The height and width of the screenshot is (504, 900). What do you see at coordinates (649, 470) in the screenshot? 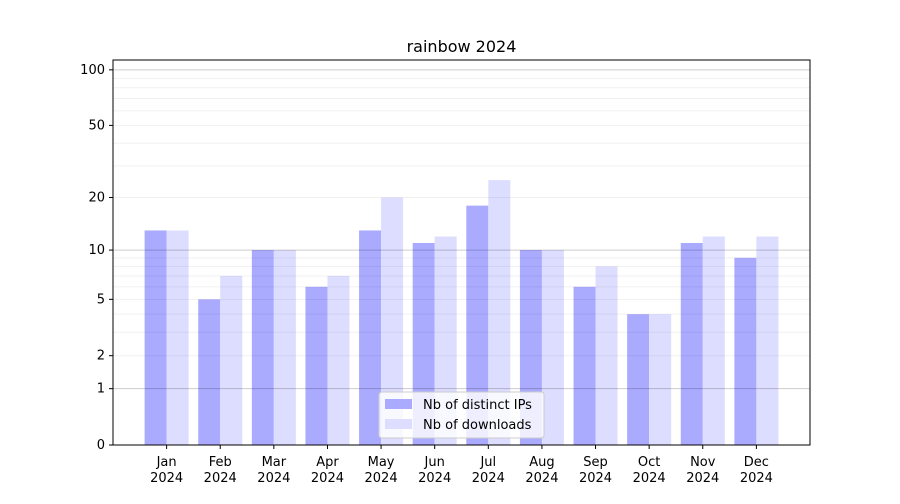
I see `x-tick-label: Oct 2024` at bounding box center [649, 470].